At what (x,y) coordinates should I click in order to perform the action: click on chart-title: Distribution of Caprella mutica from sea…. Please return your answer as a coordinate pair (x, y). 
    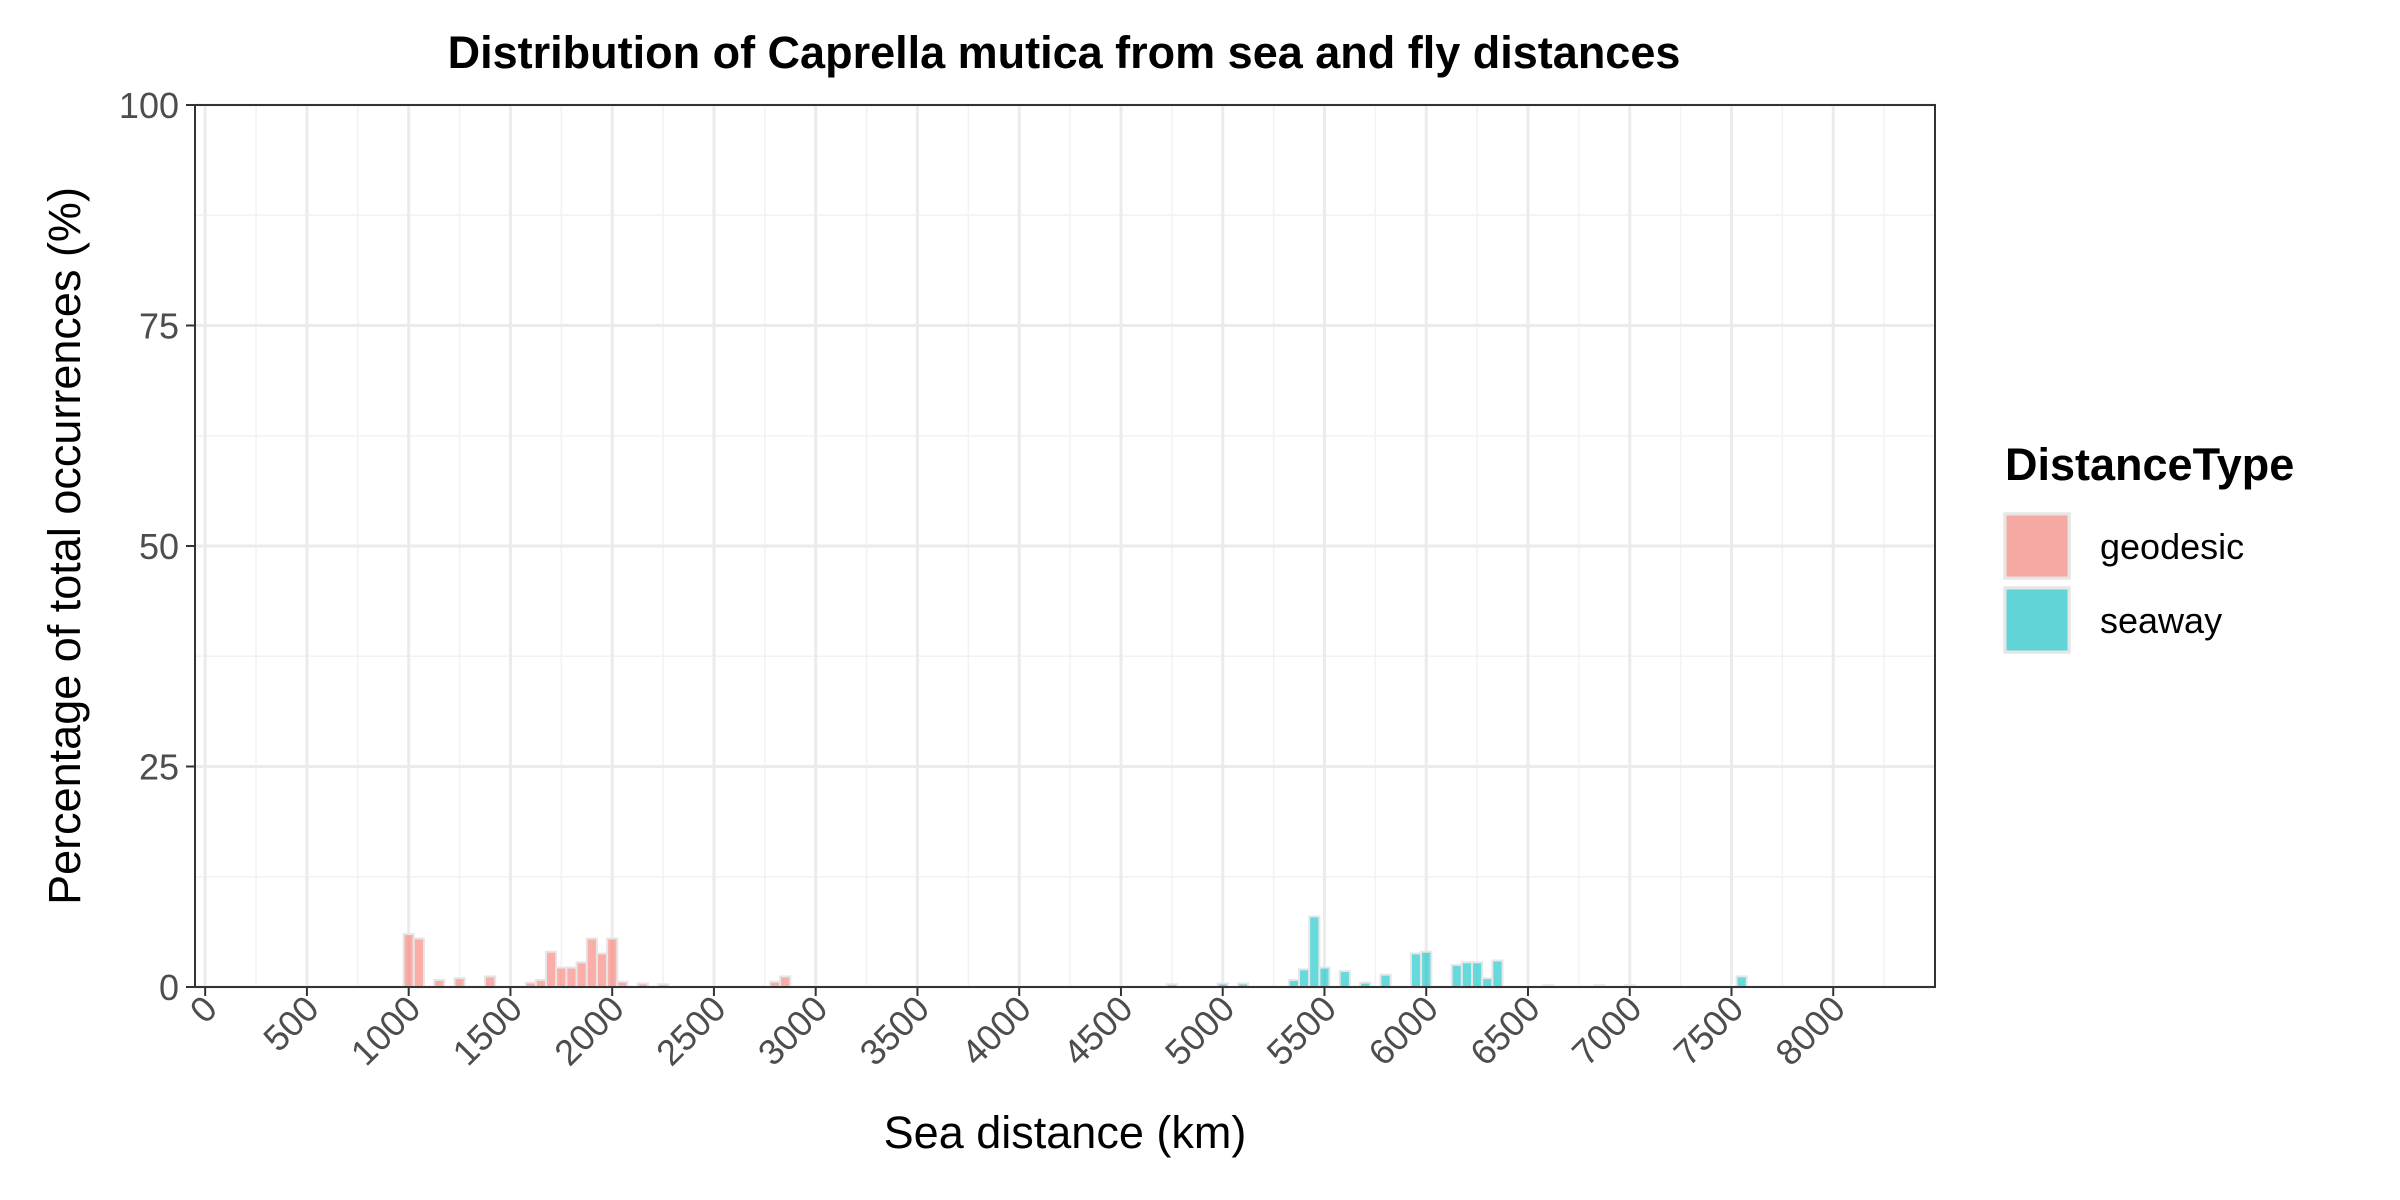
    Looking at the image, I should click on (1064, 52).